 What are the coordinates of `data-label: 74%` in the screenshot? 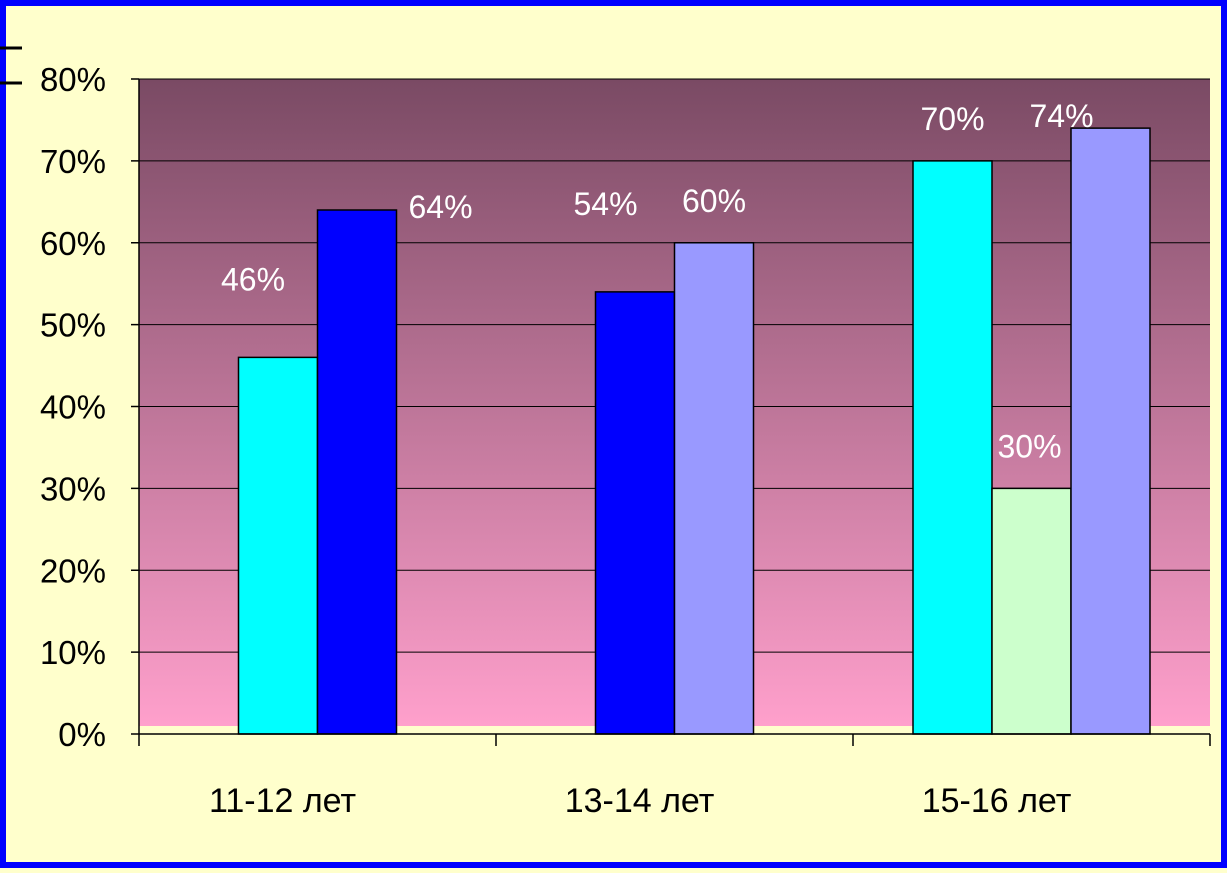 It's located at (1061, 116).